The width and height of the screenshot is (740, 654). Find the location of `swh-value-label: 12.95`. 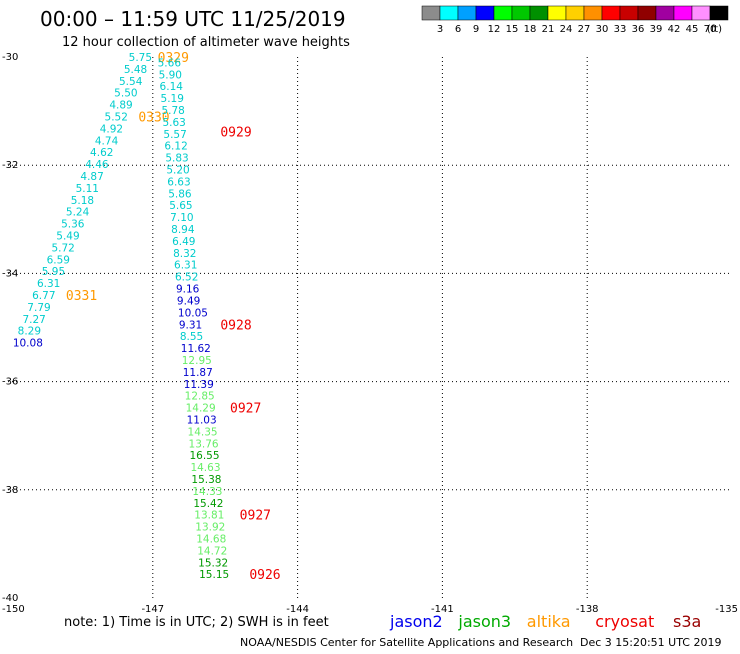

swh-value-label: 12.95 is located at coordinates (197, 361).